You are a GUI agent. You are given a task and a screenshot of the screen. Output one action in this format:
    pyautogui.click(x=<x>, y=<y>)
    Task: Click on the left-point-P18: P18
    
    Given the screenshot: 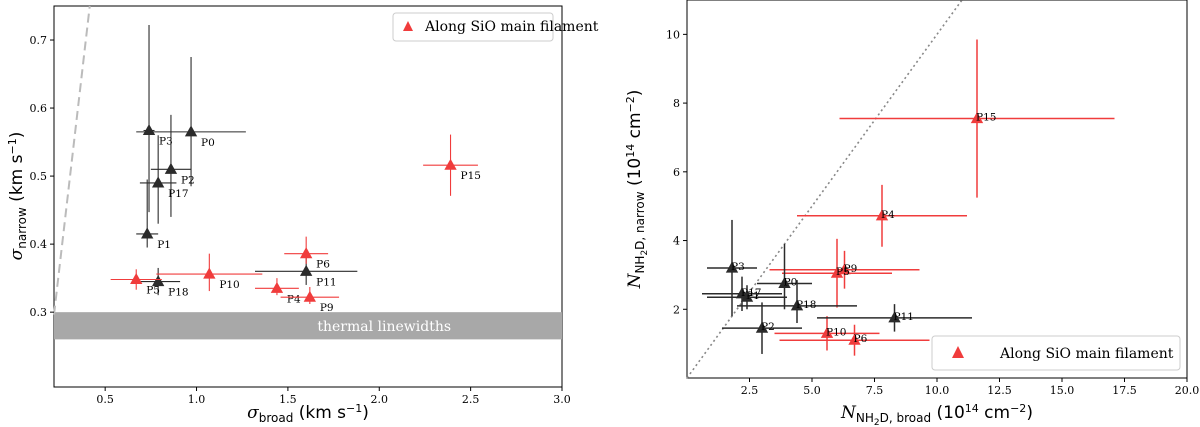 What is the action you would take?
    pyautogui.click(x=162, y=283)
    